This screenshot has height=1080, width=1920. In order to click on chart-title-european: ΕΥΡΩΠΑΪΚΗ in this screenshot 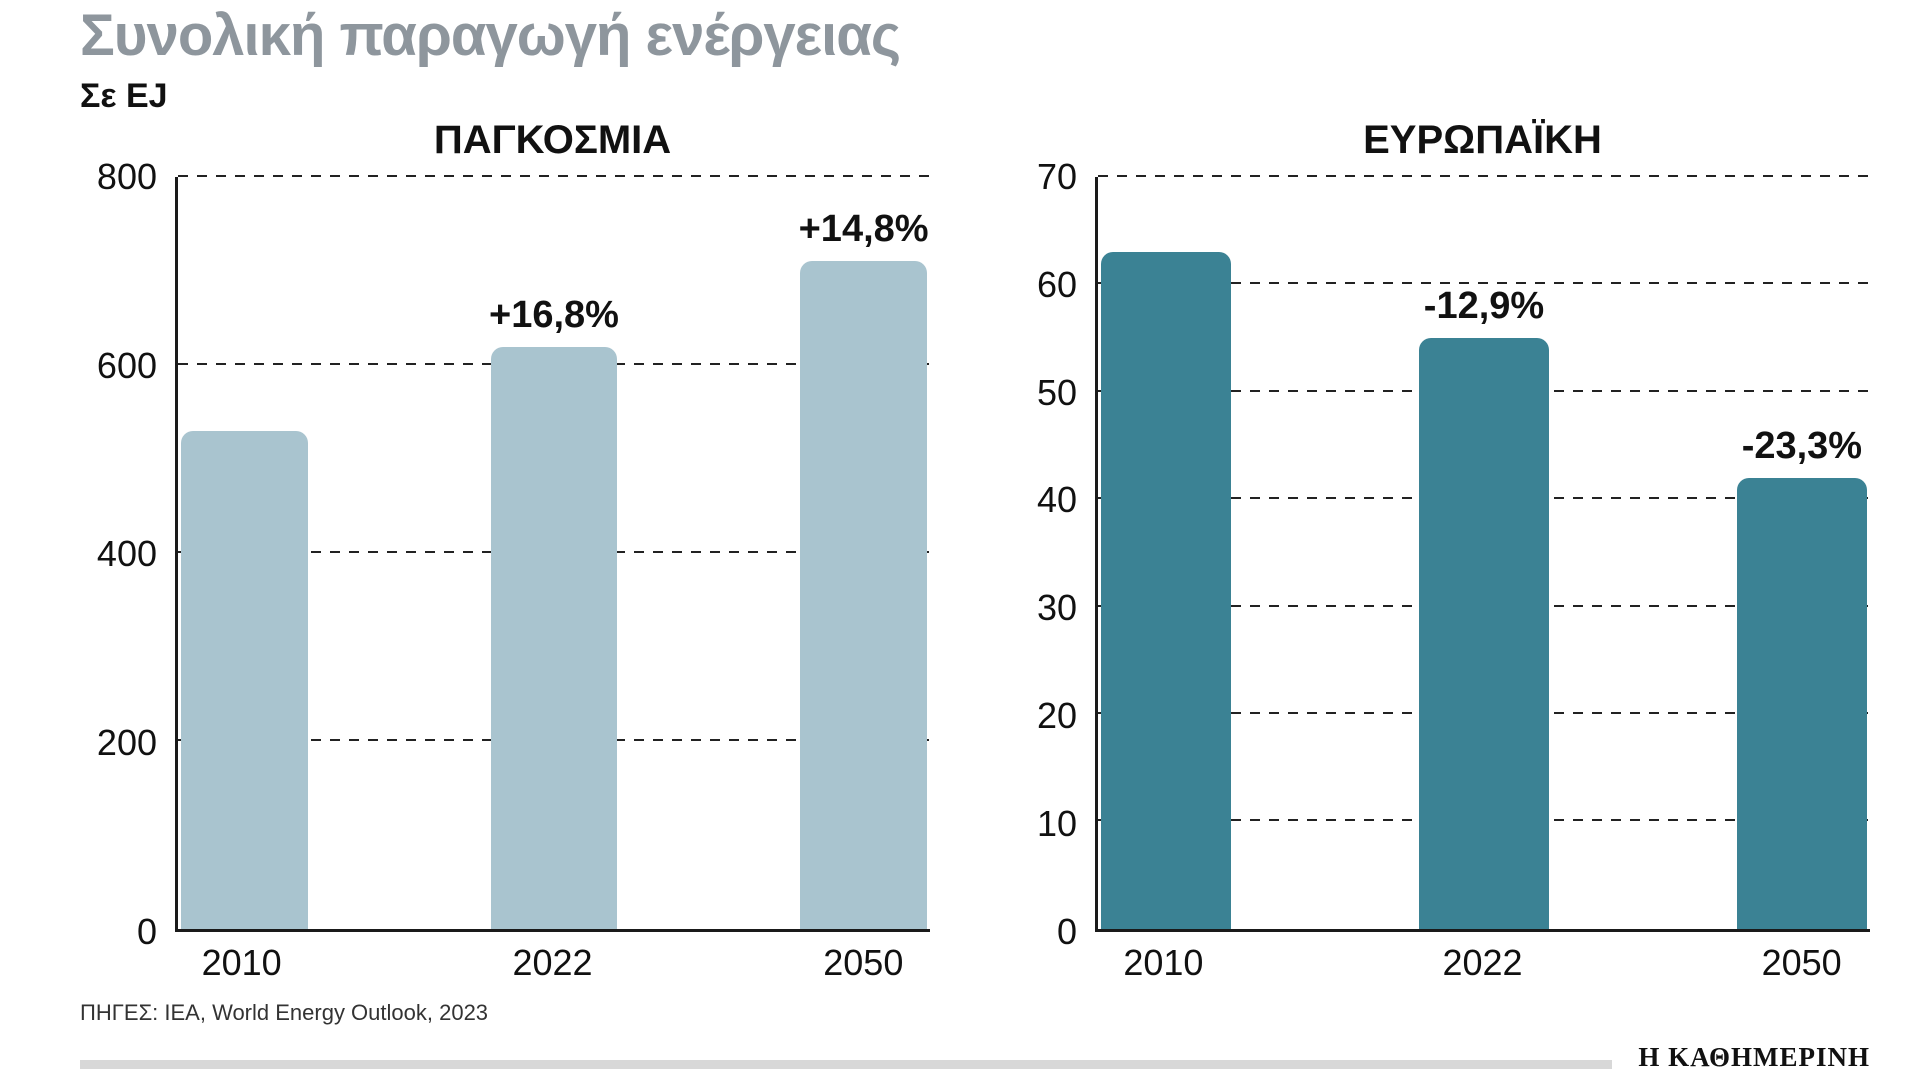, I will do `click(1482, 139)`.